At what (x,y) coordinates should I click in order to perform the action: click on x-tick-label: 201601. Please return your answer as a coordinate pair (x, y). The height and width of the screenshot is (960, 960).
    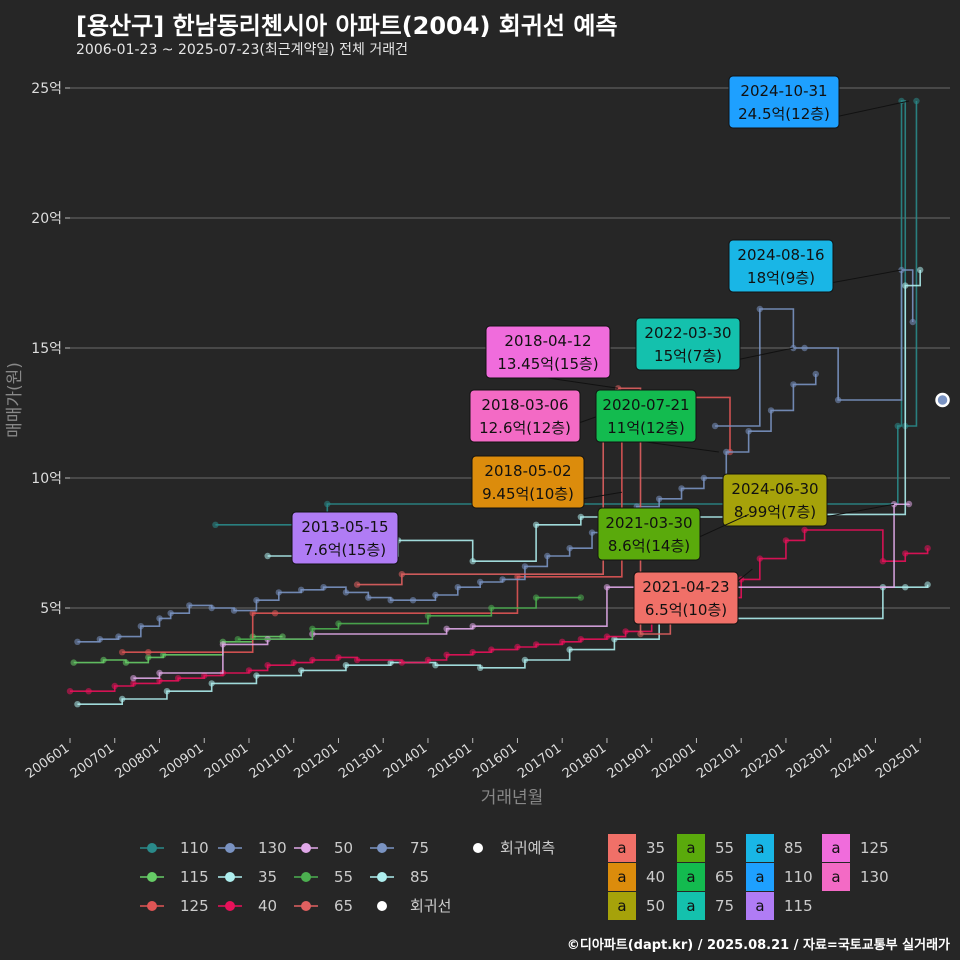
    Looking at the image, I should click on (494, 761).